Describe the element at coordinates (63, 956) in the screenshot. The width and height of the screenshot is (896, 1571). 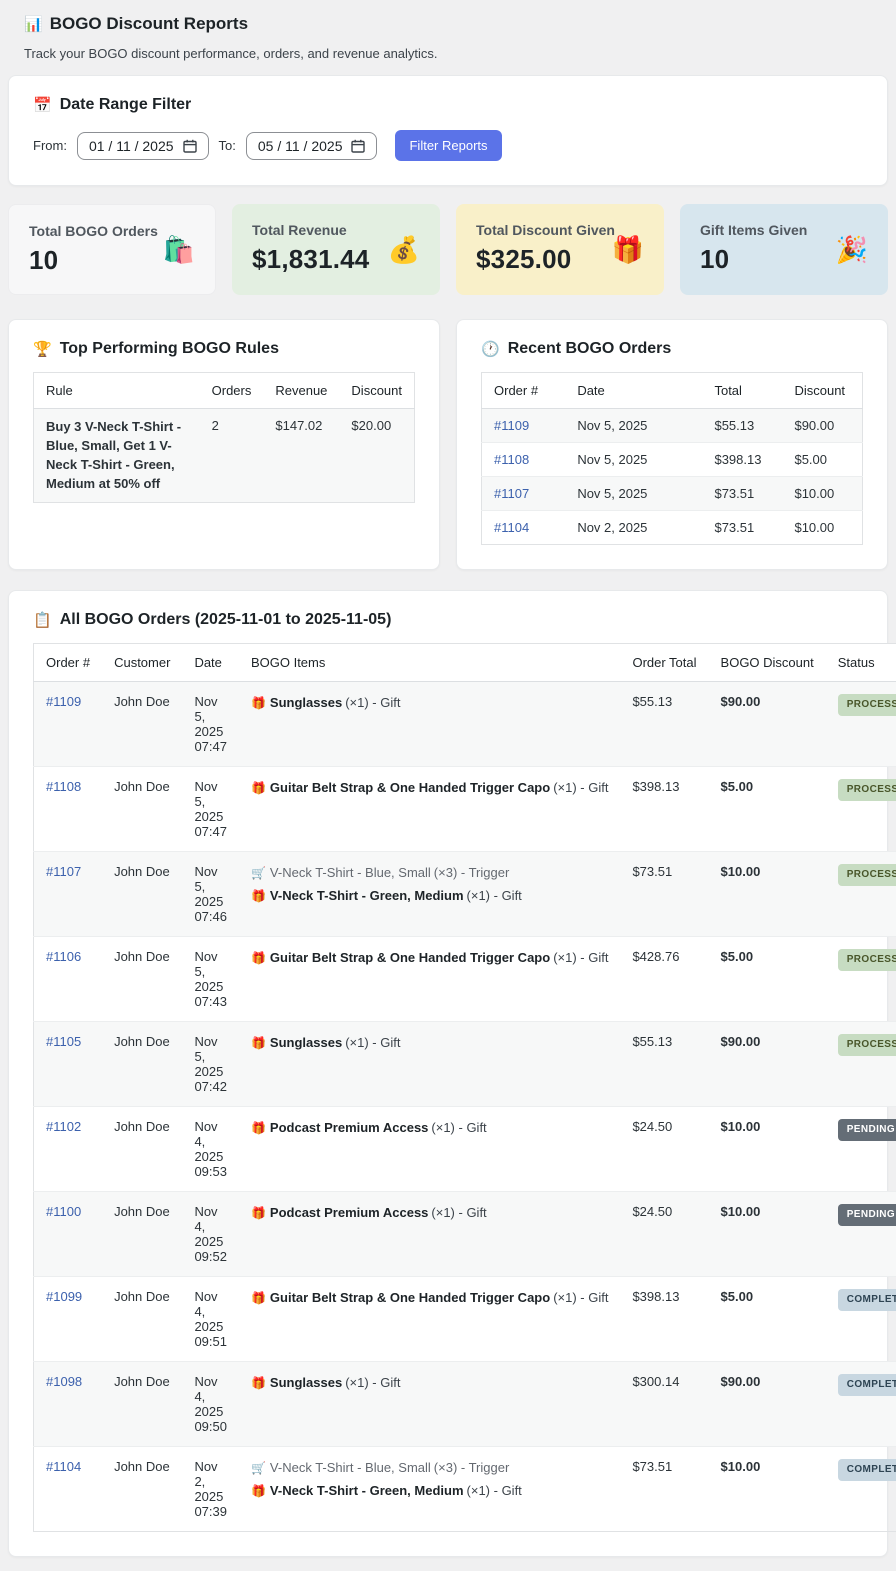
I see `order-link: #1106` at that location.